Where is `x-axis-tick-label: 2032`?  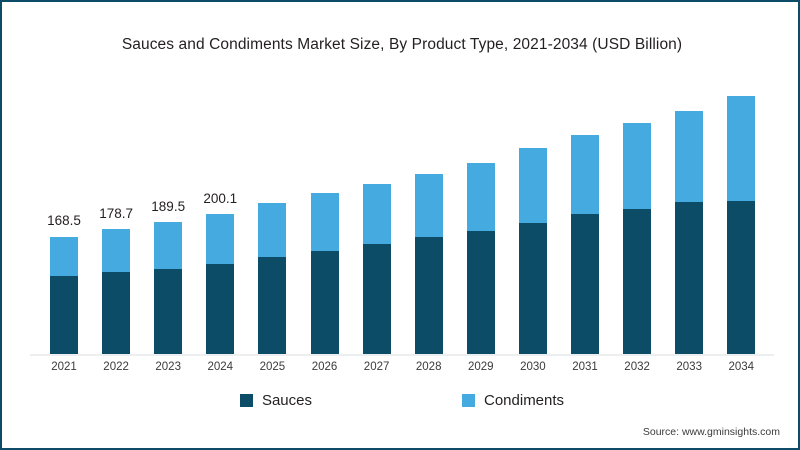
x-axis-tick-label: 2032 is located at coordinates (637, 367).